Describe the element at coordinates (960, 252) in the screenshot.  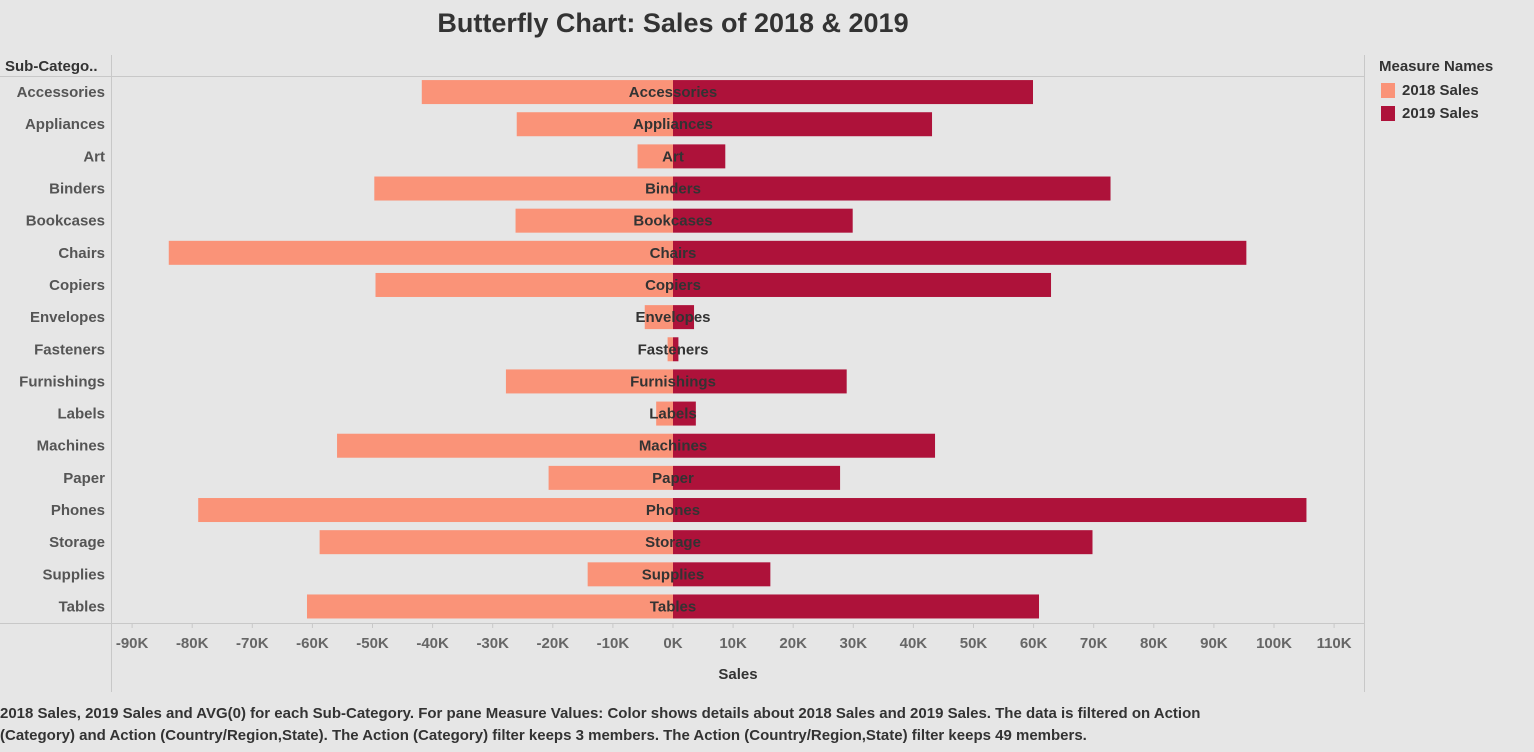
I see `bar-2019-chairs` at that location.